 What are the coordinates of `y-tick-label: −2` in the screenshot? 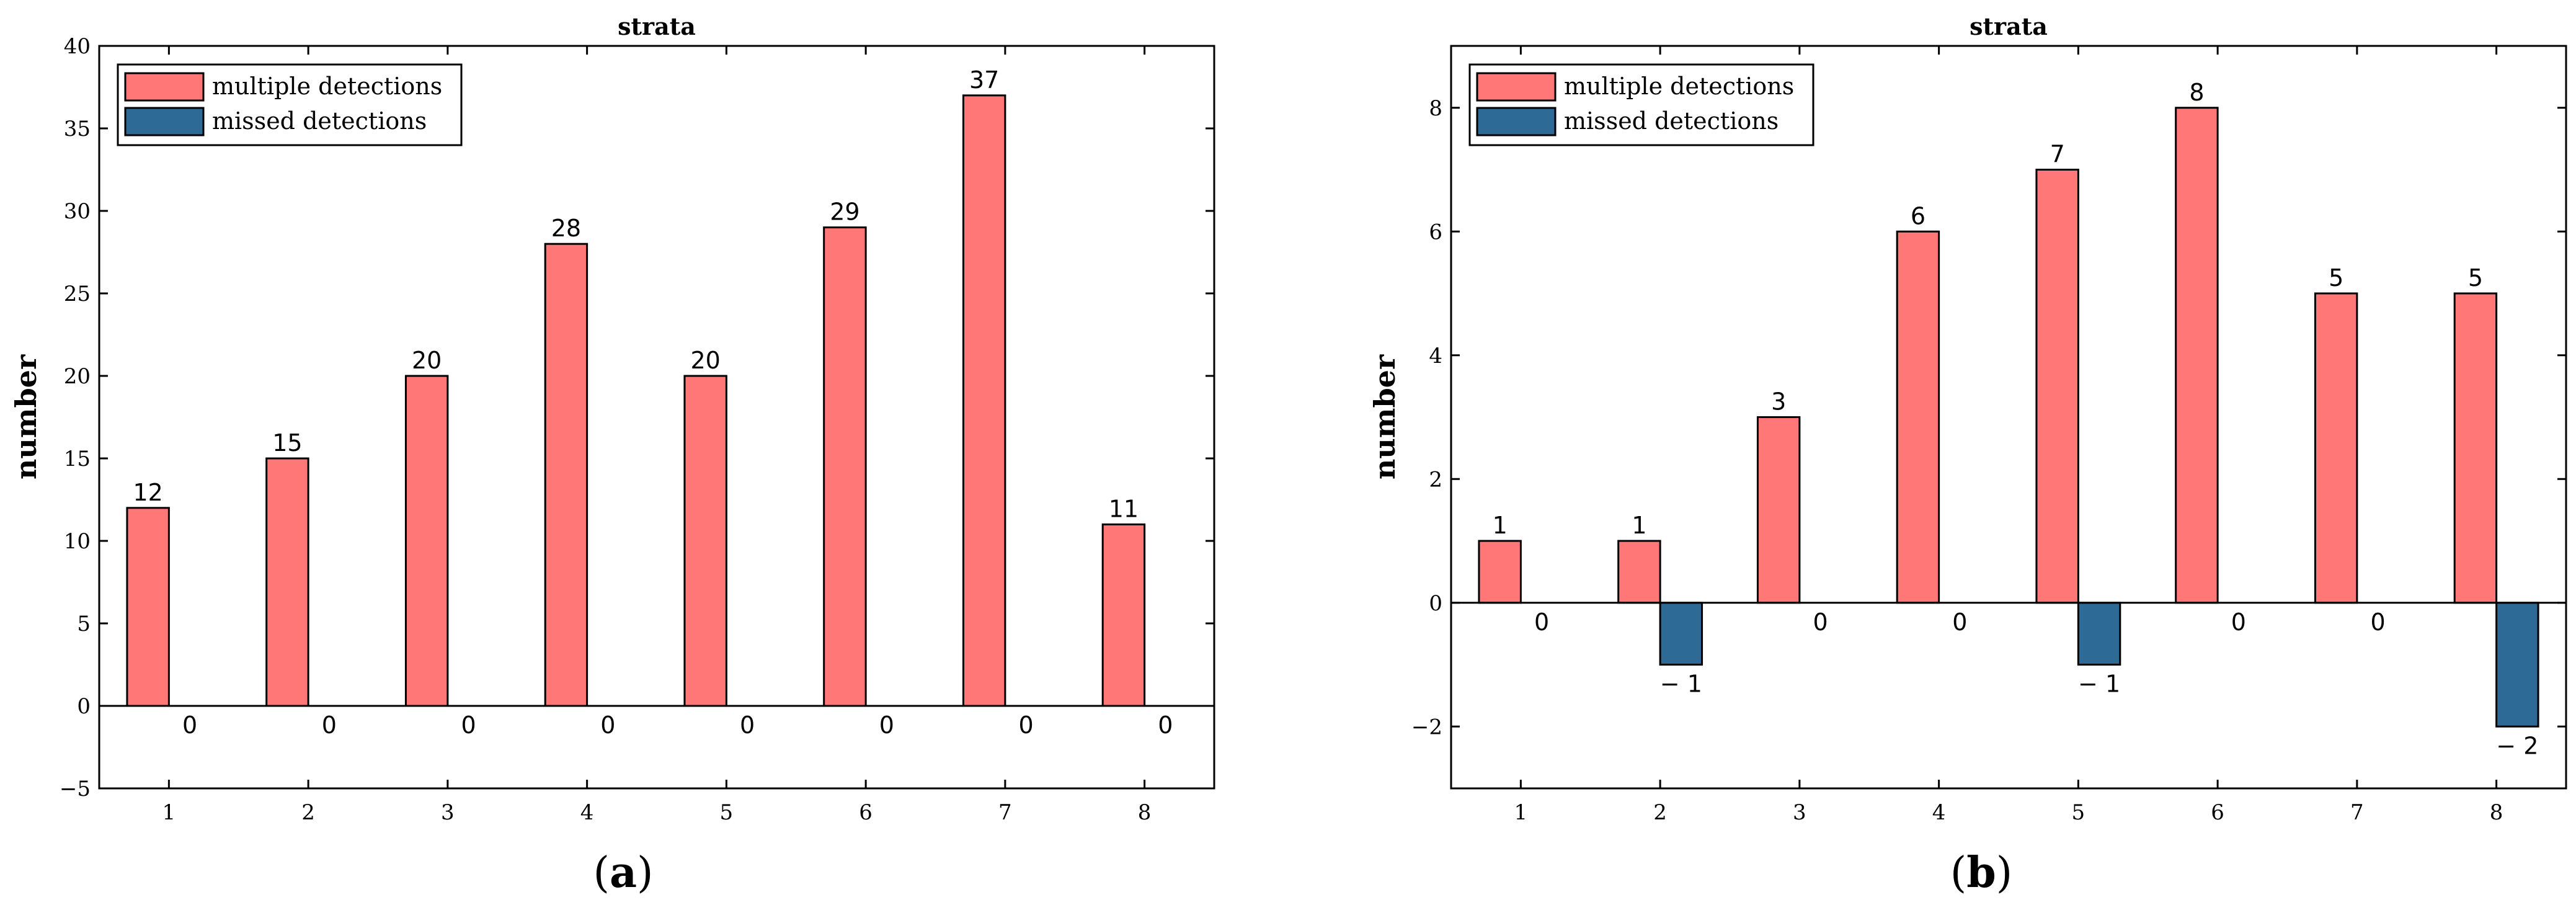 It's located at (1426, 727).